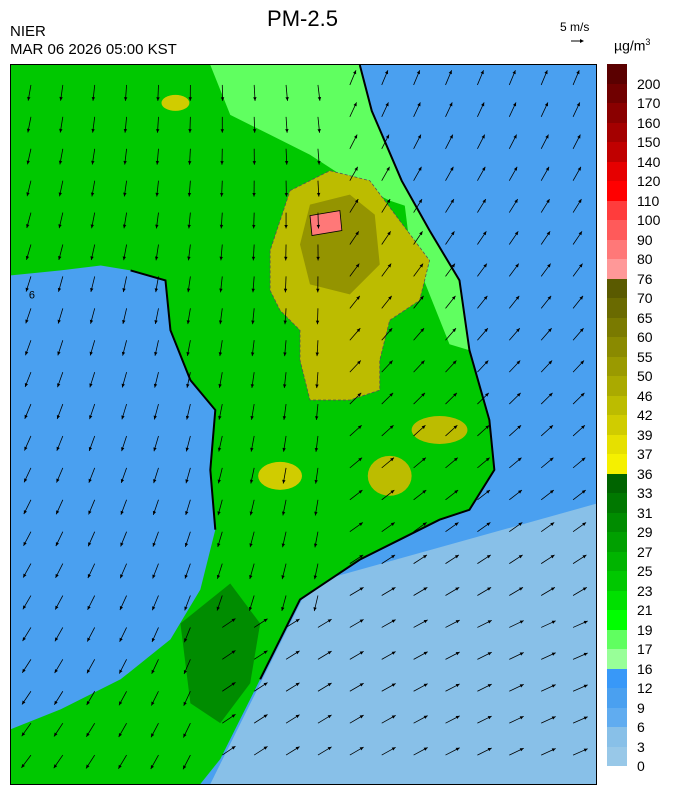 This screenshot has height=795, width=673. What do you see at coordinates (641, 746) in the screenshot?
I see `legend-tick-label: 3` at bounding box center [641, 746].